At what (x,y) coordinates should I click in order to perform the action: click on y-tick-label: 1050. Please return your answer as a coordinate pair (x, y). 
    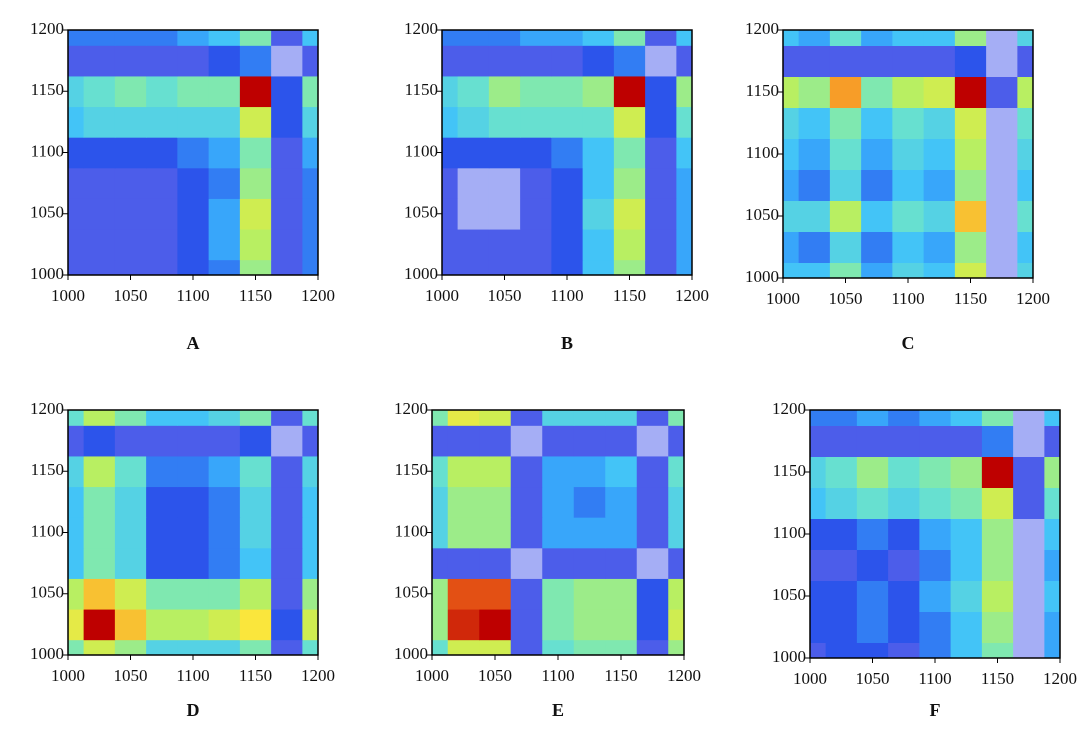
    Looking at the image, I should click on (421, 212).